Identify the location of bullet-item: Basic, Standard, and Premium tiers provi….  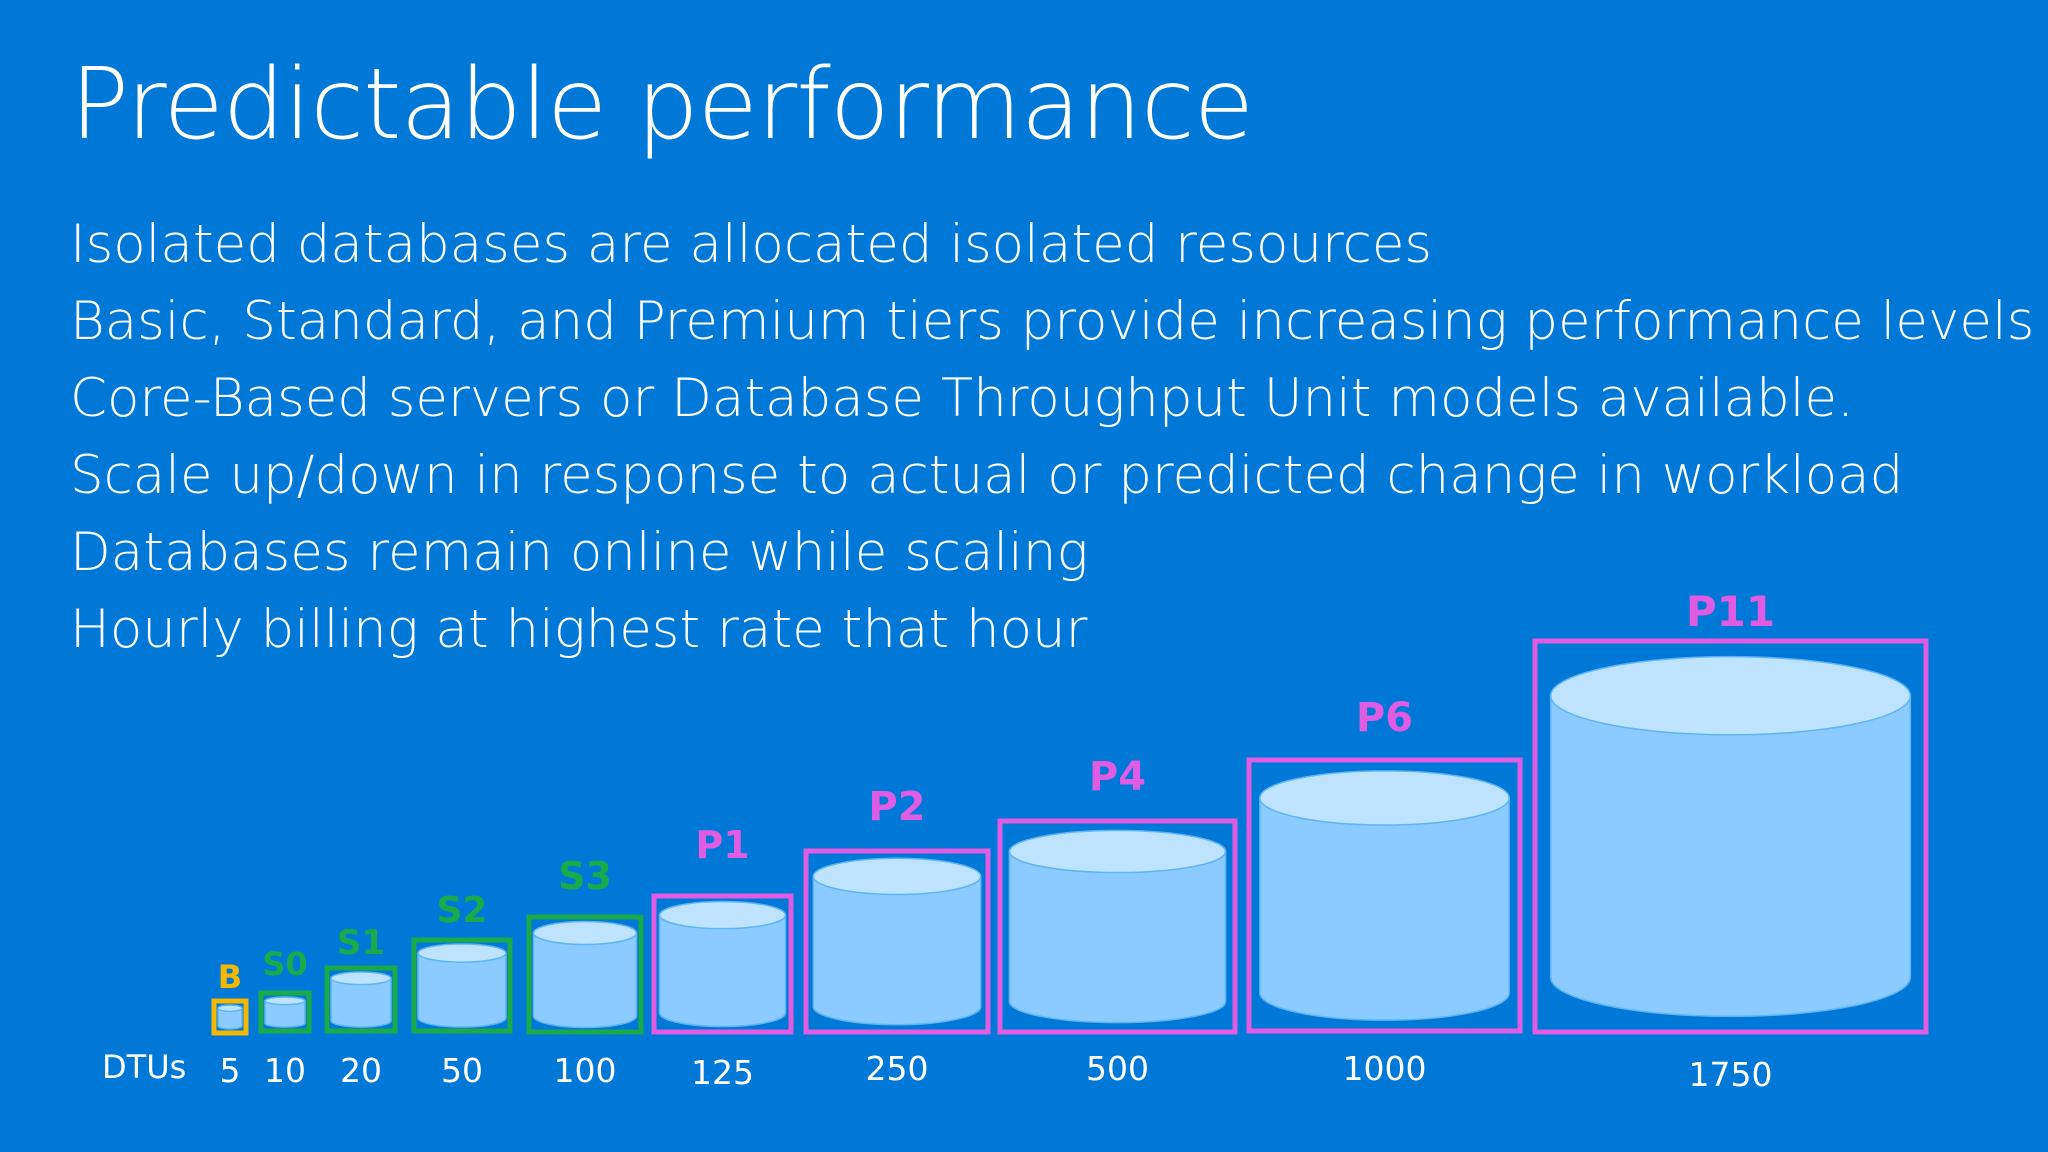
(1052, 321).